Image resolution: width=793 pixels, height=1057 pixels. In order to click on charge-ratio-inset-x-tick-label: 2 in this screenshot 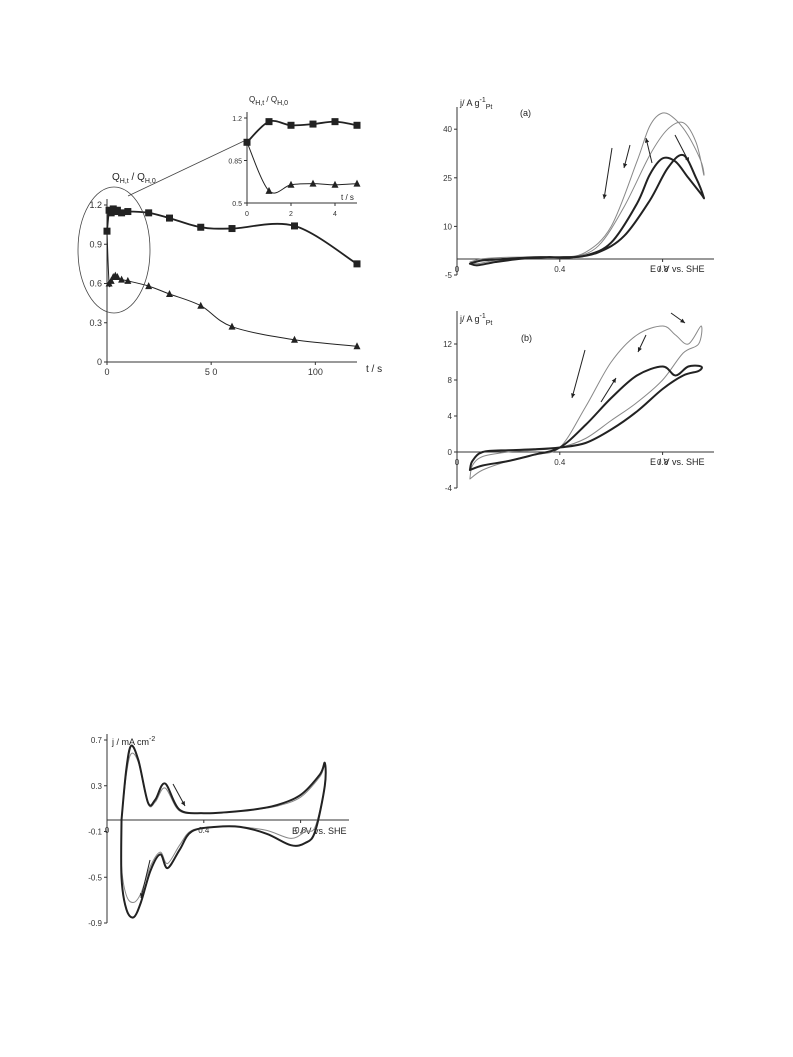, I will do `click(291, 214)`.